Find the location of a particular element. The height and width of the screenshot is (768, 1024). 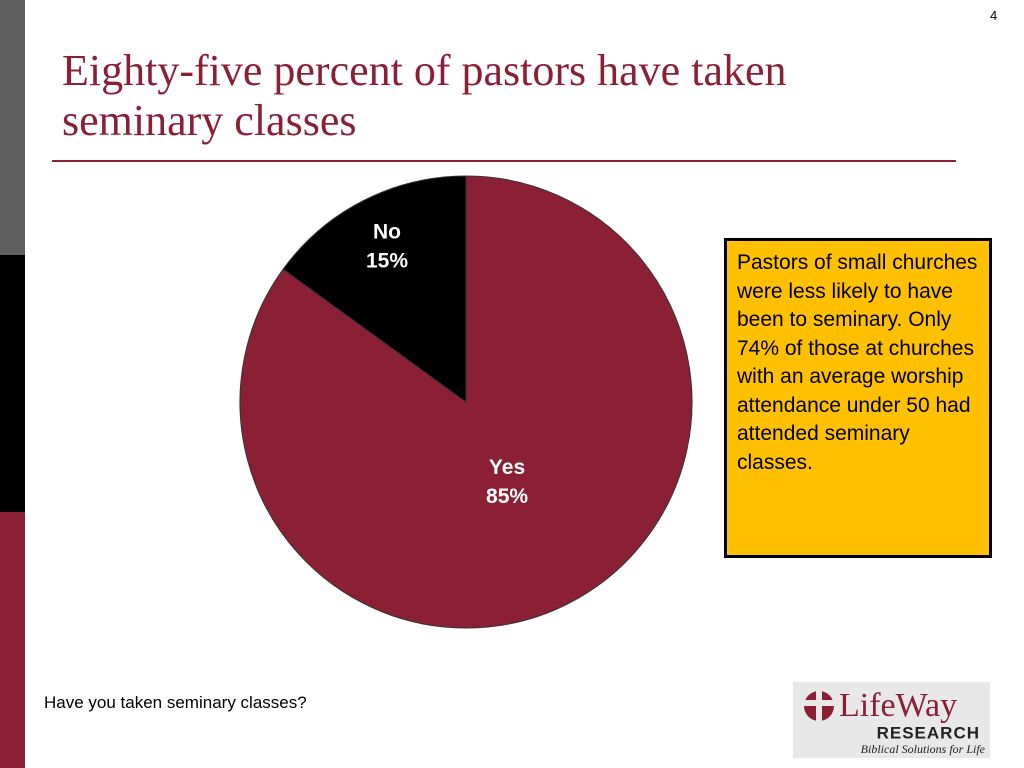

logo-cross is located at coordinates (819, 703).